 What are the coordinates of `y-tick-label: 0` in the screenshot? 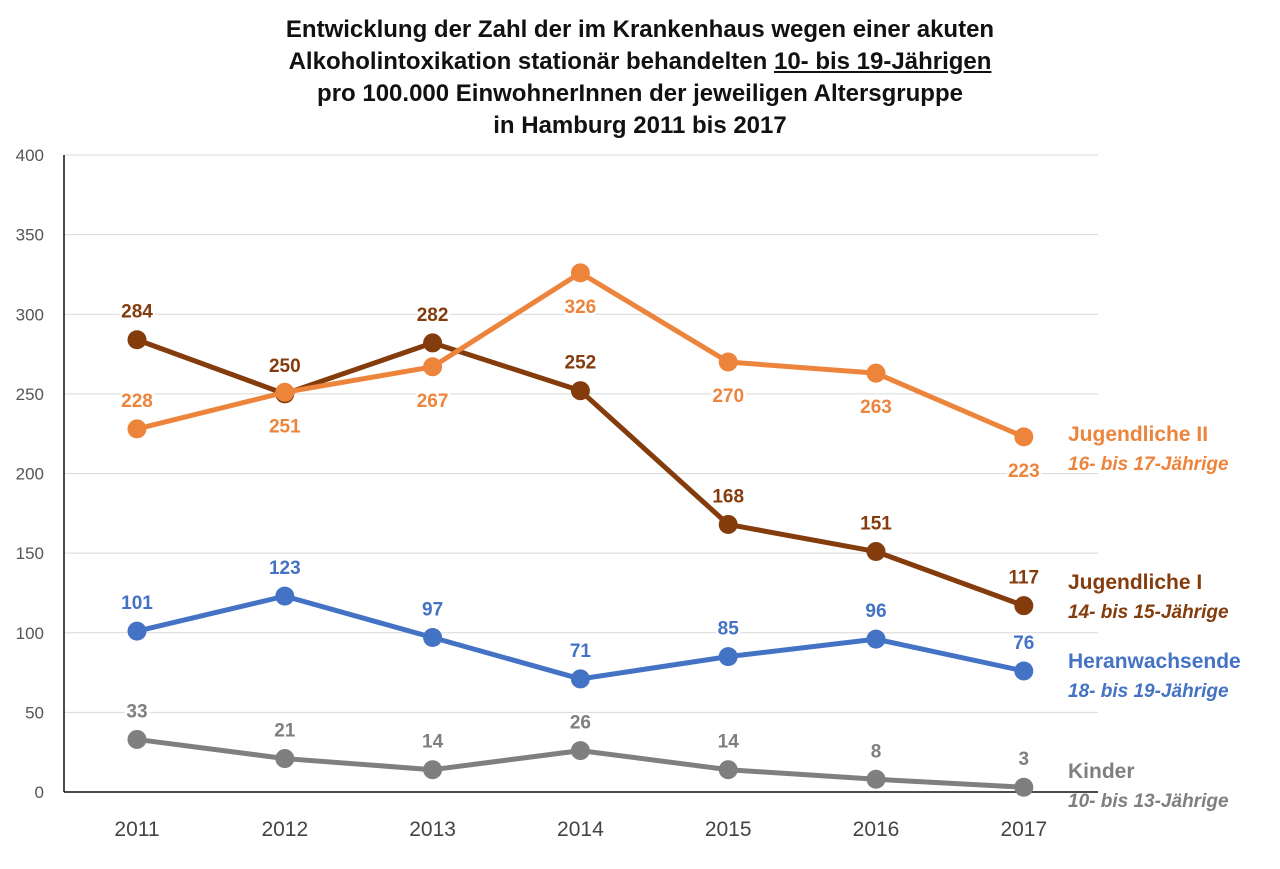 It's located at (39, 792).